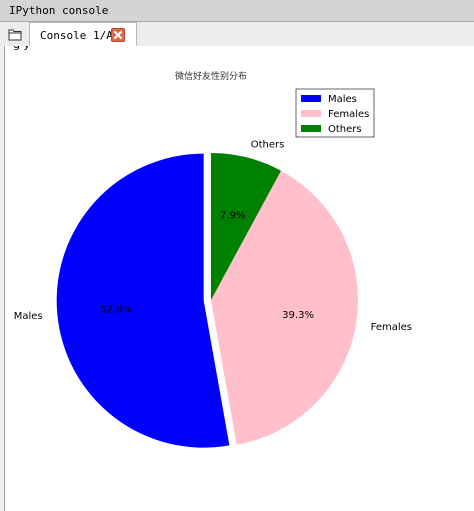 The height and width of the screenshot is (511, 474). I want to click on pie-pct-label-others: 7.9%, so click(232, 216).